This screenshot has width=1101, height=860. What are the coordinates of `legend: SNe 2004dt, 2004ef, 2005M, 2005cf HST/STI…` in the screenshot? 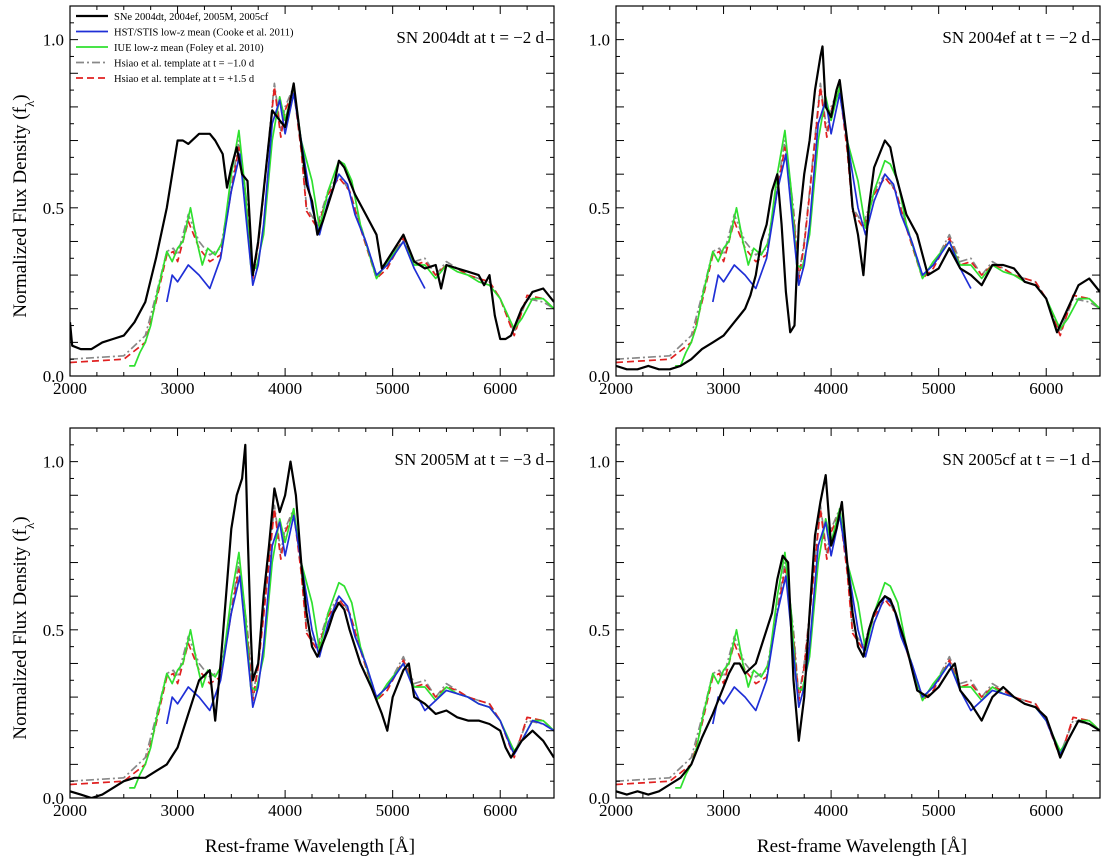 It's located at (185, 48).